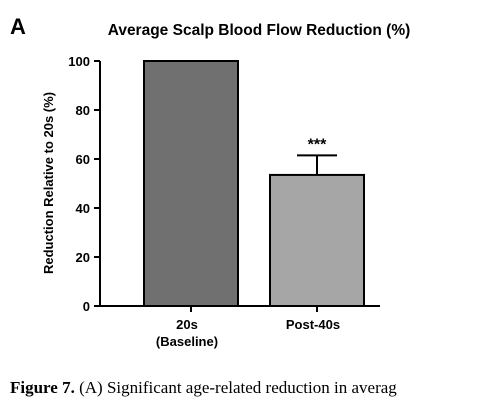  I want to click on significance-markers: ***, so click(317, 144).